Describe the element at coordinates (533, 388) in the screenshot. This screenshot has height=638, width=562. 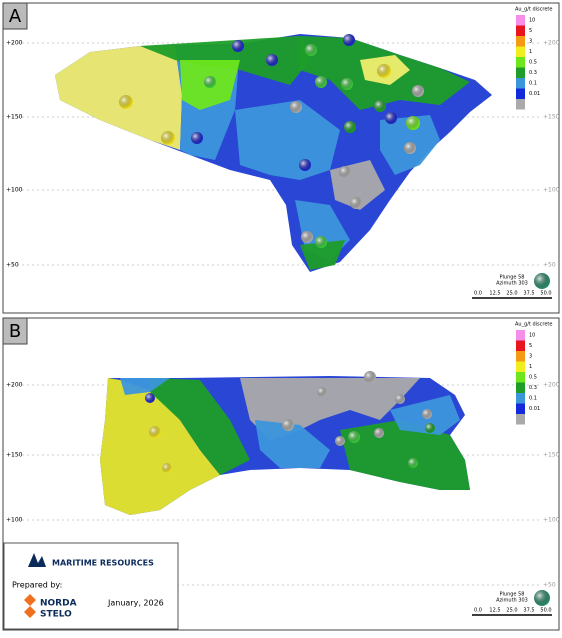
I see `legend-label: 0.3` at that location.